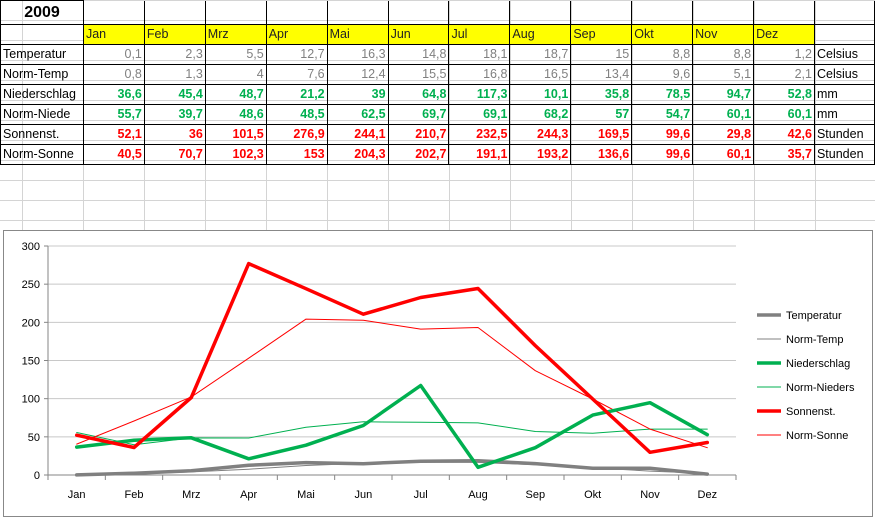  I want to click on value-cell: 54,7, so click(662, 114).